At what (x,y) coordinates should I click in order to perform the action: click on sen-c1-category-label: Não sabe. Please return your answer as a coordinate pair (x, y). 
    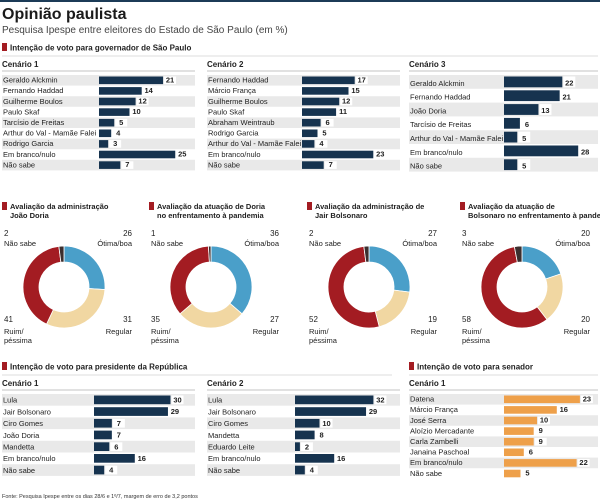
    Looking at the image, I should click on (426, 473).